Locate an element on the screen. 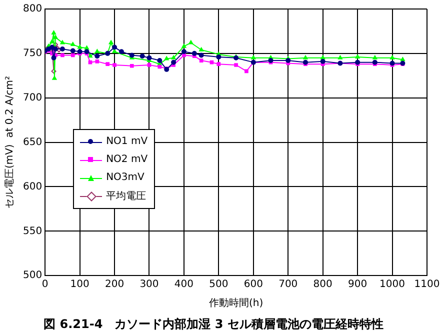  x-tick-label: 700 is located at coordinates (288, 284).